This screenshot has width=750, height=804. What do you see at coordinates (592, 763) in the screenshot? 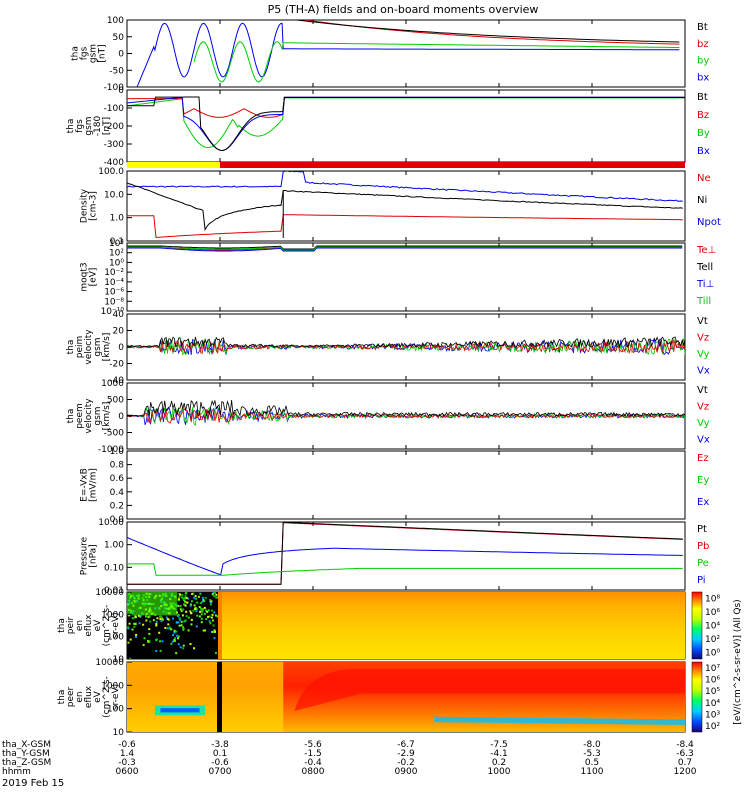
I see `x-tick-label: 0.5` at bounding box center [592, 763].